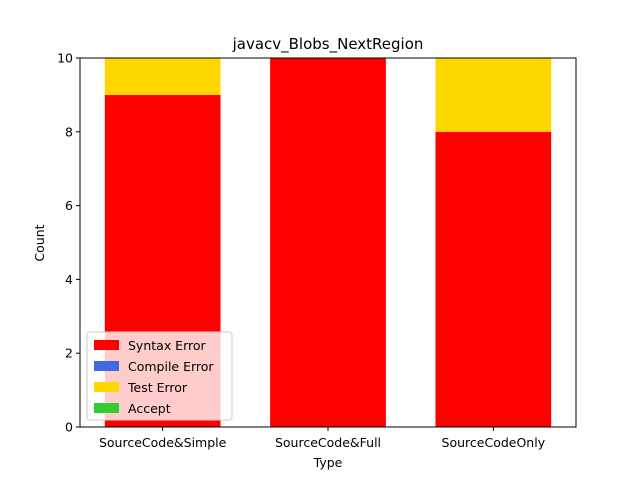 This screenshot has width=640, height=480. I want to click on y-tick-label: 0, so click(69, 427).